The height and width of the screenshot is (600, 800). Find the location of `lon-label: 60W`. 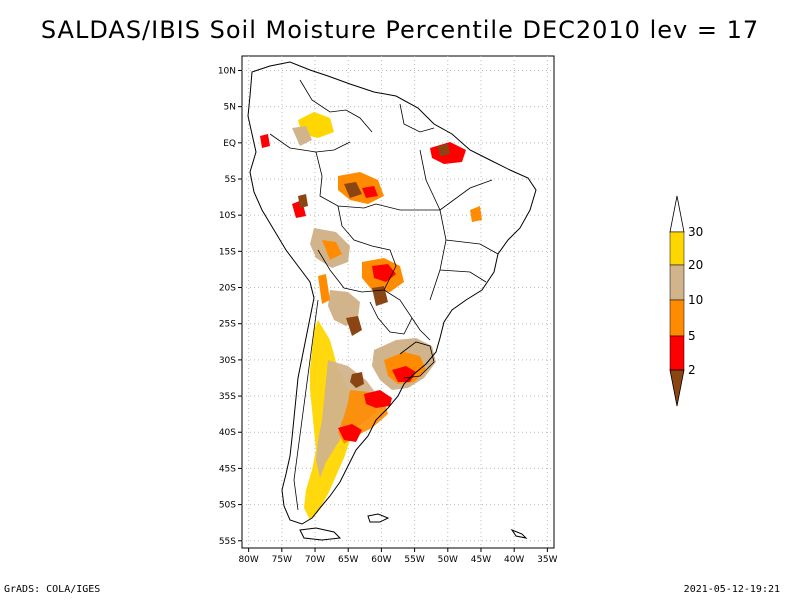

lon-label: 60W is located at coordinates (381, 560).